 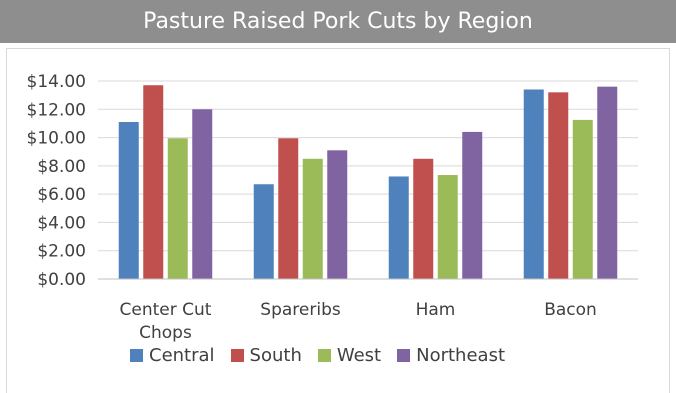 I want to click on y-tick-label: $10.00, so click(x=56, y=139).